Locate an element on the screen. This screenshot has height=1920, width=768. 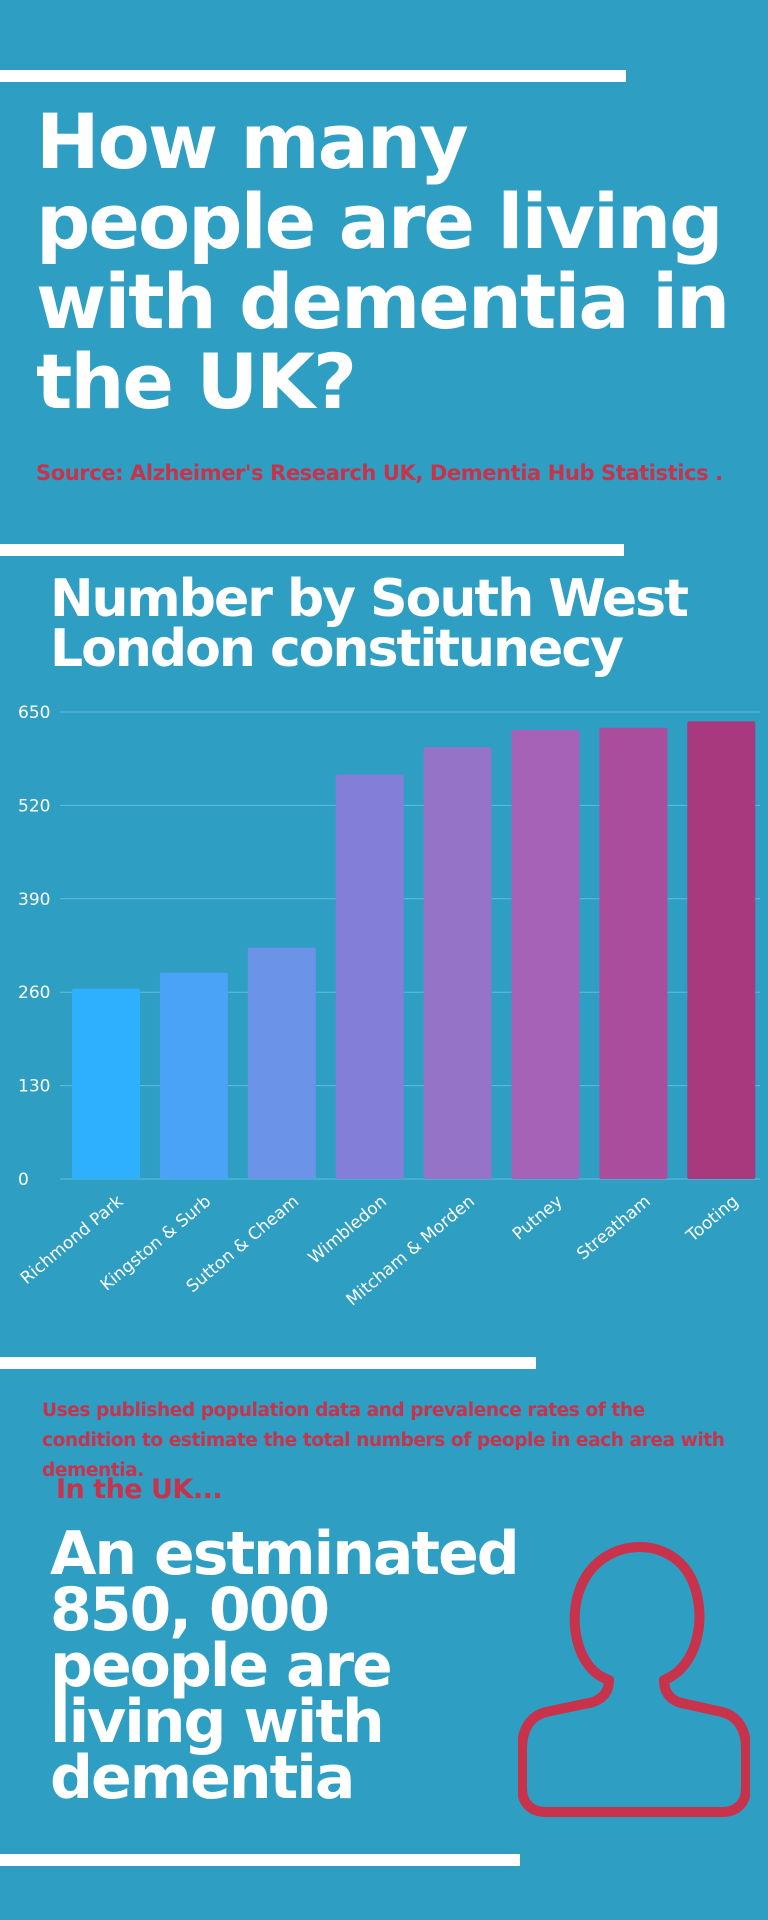
bar-streatham is located at coordinates (633, 953).